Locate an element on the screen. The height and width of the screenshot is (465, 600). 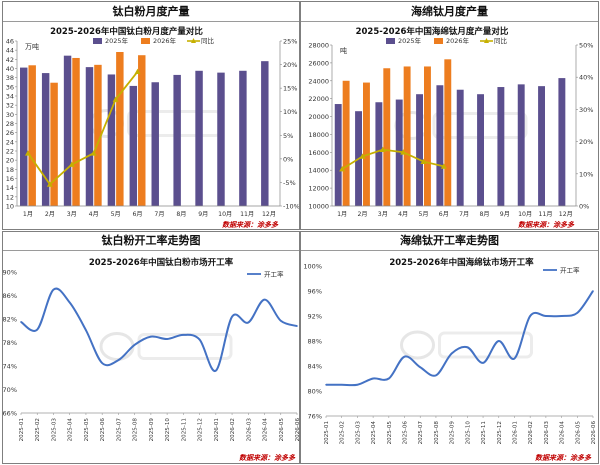
legend-marker is located at coordinates (486, 40).